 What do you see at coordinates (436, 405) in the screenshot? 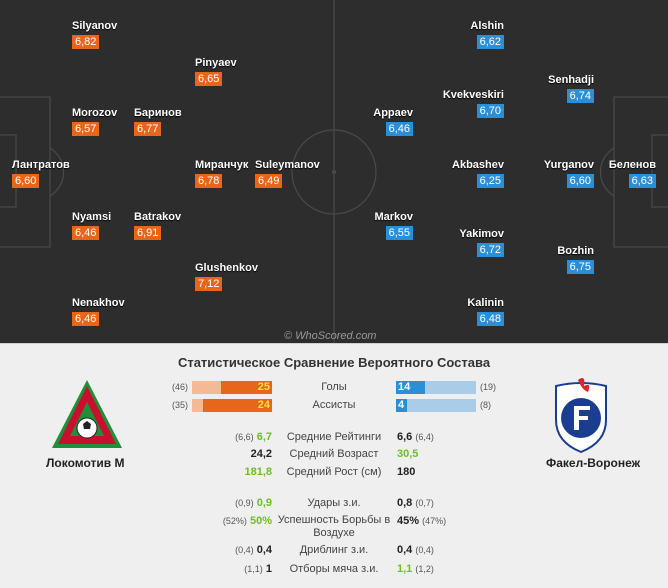
I see `away-bar-track: 4` at bounding box center [436, 405].